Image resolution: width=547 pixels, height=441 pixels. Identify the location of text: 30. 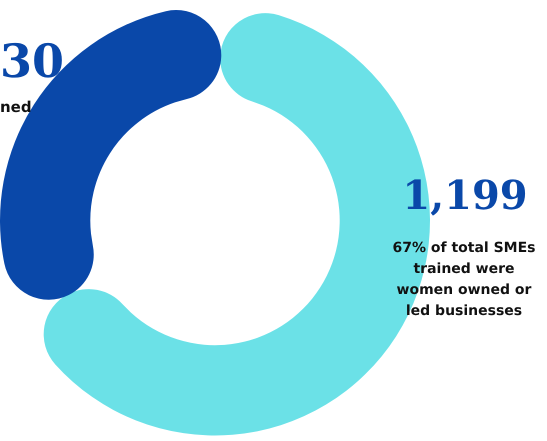
(32, 61).